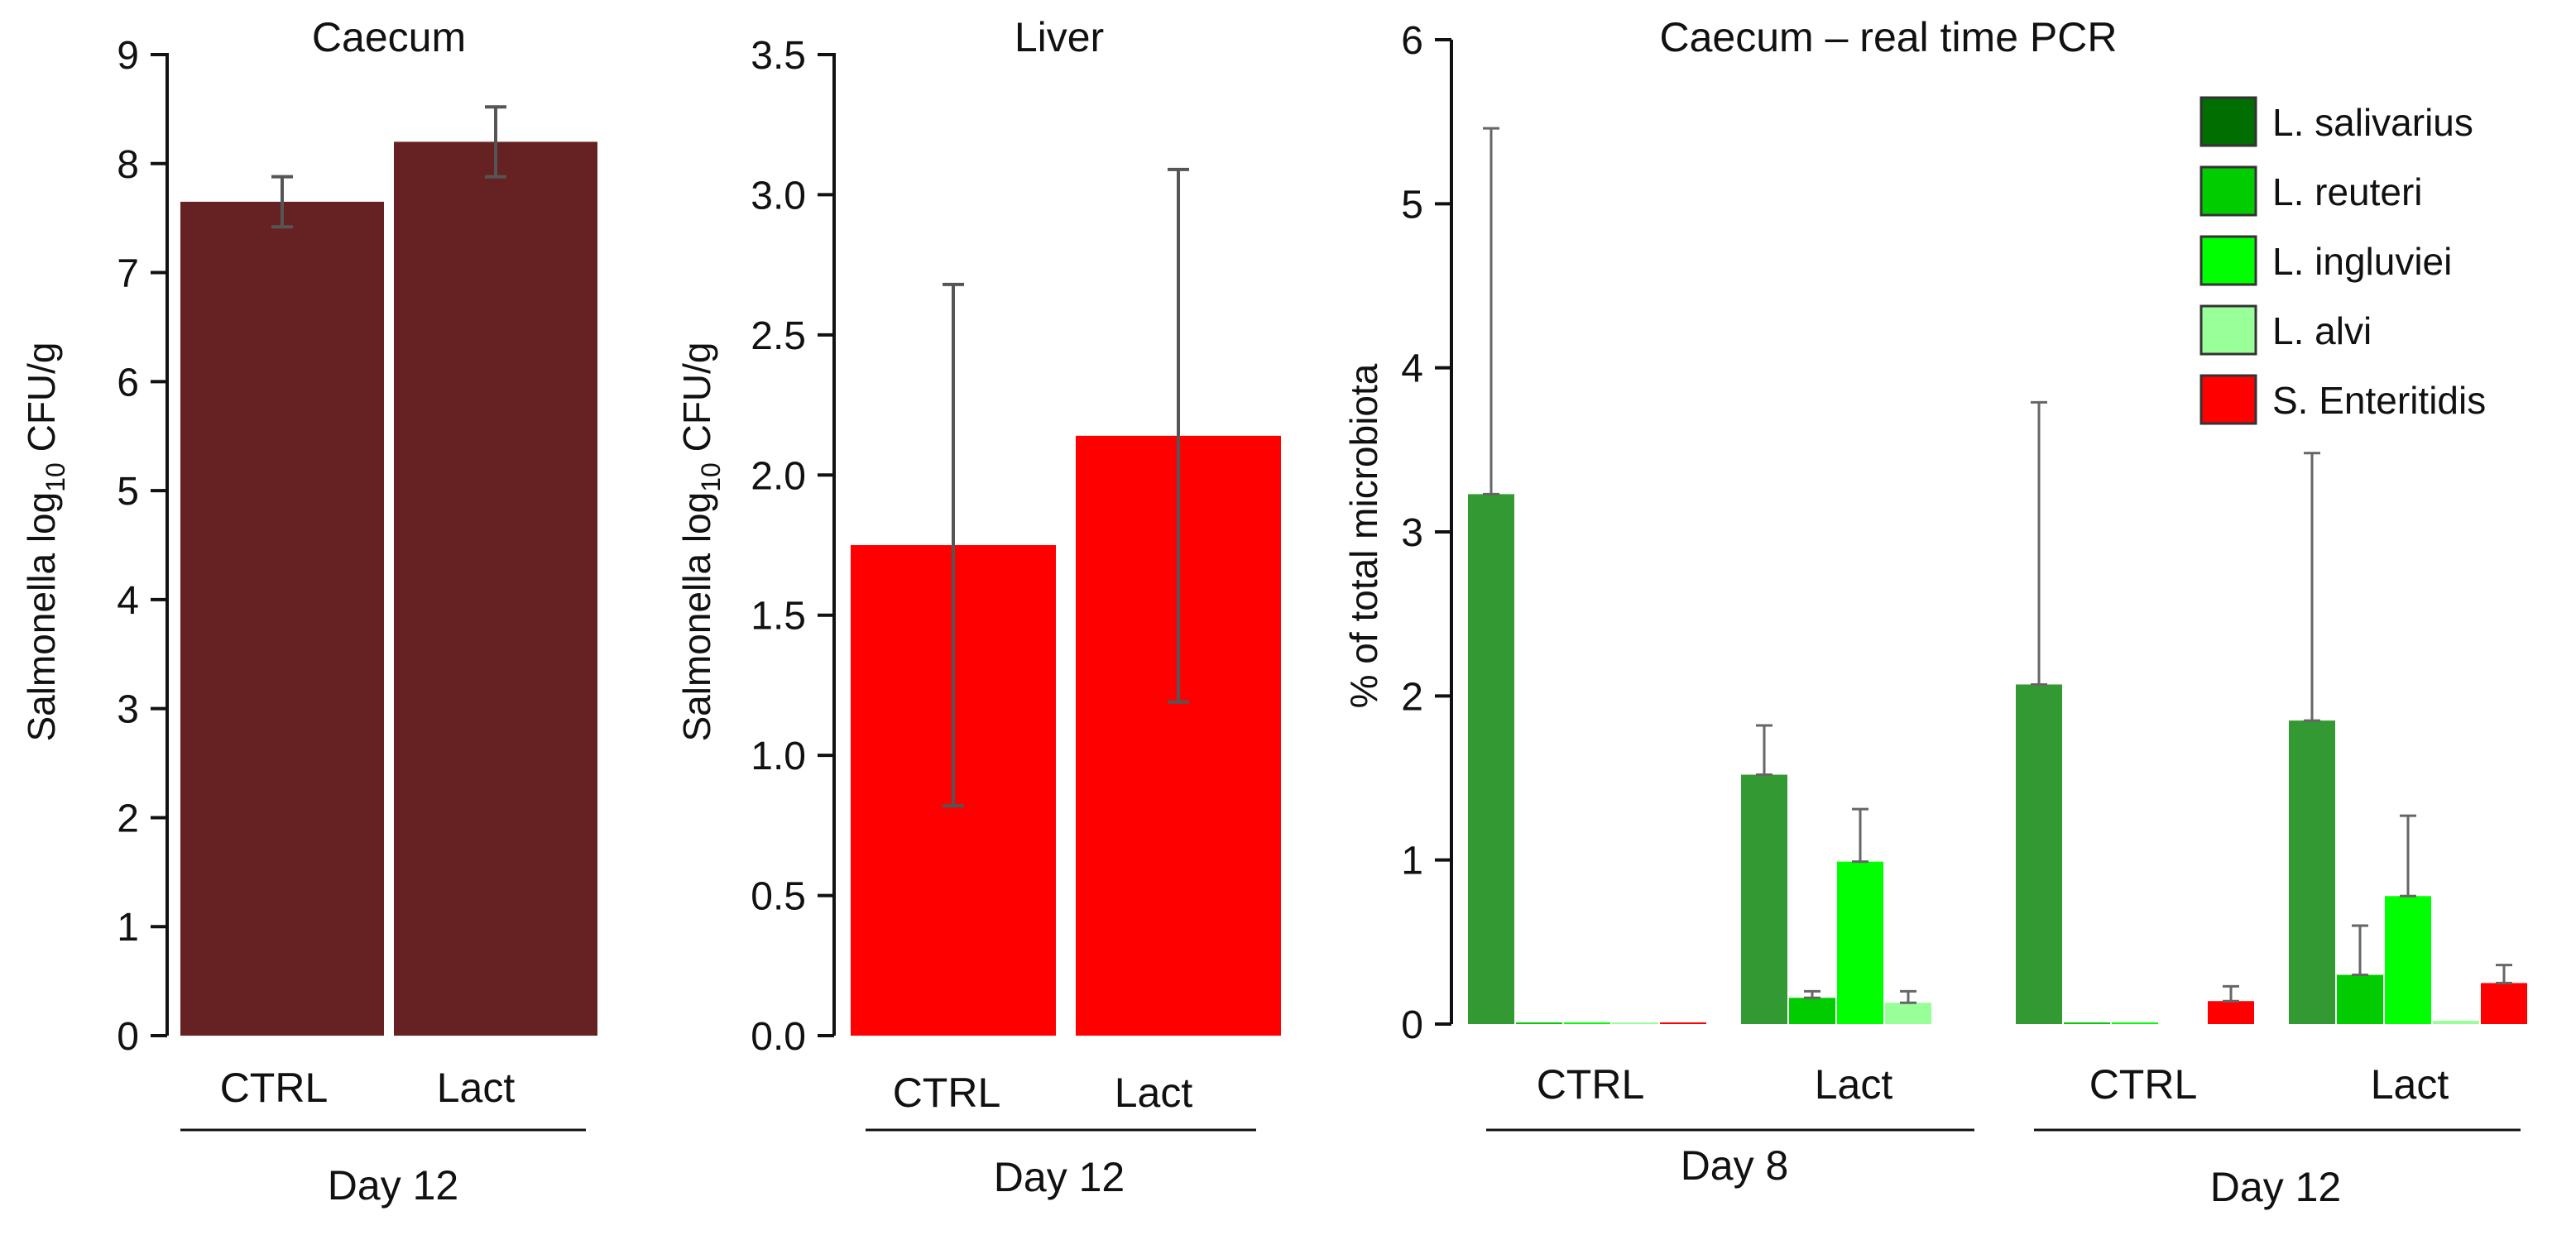 This screenshot has width=2576, height=1235. Describe the element at coordinates (1412, 205) in the screenshot. I see `pcr-y-tick-label: 5` at that location.